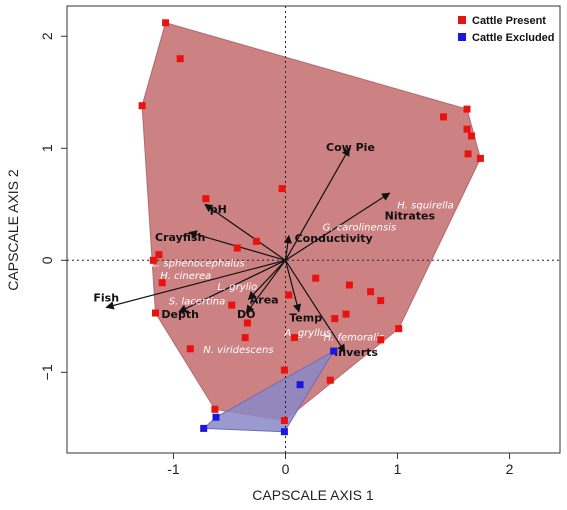 This screenshot has height=510, width=567. I want to click on species-label-a-gryllus: A. gryllus, so click(307, 333).